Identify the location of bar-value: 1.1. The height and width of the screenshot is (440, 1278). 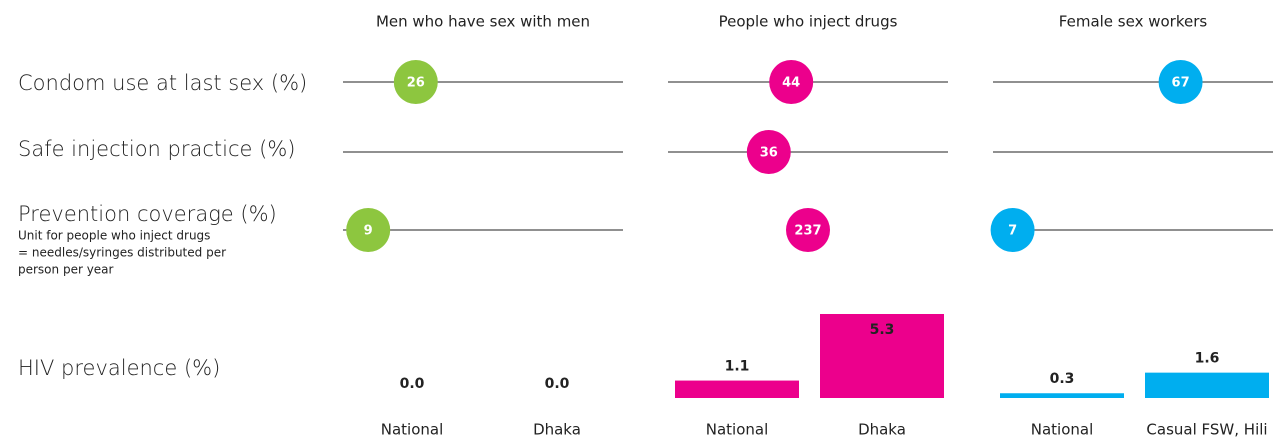
(737, 367).